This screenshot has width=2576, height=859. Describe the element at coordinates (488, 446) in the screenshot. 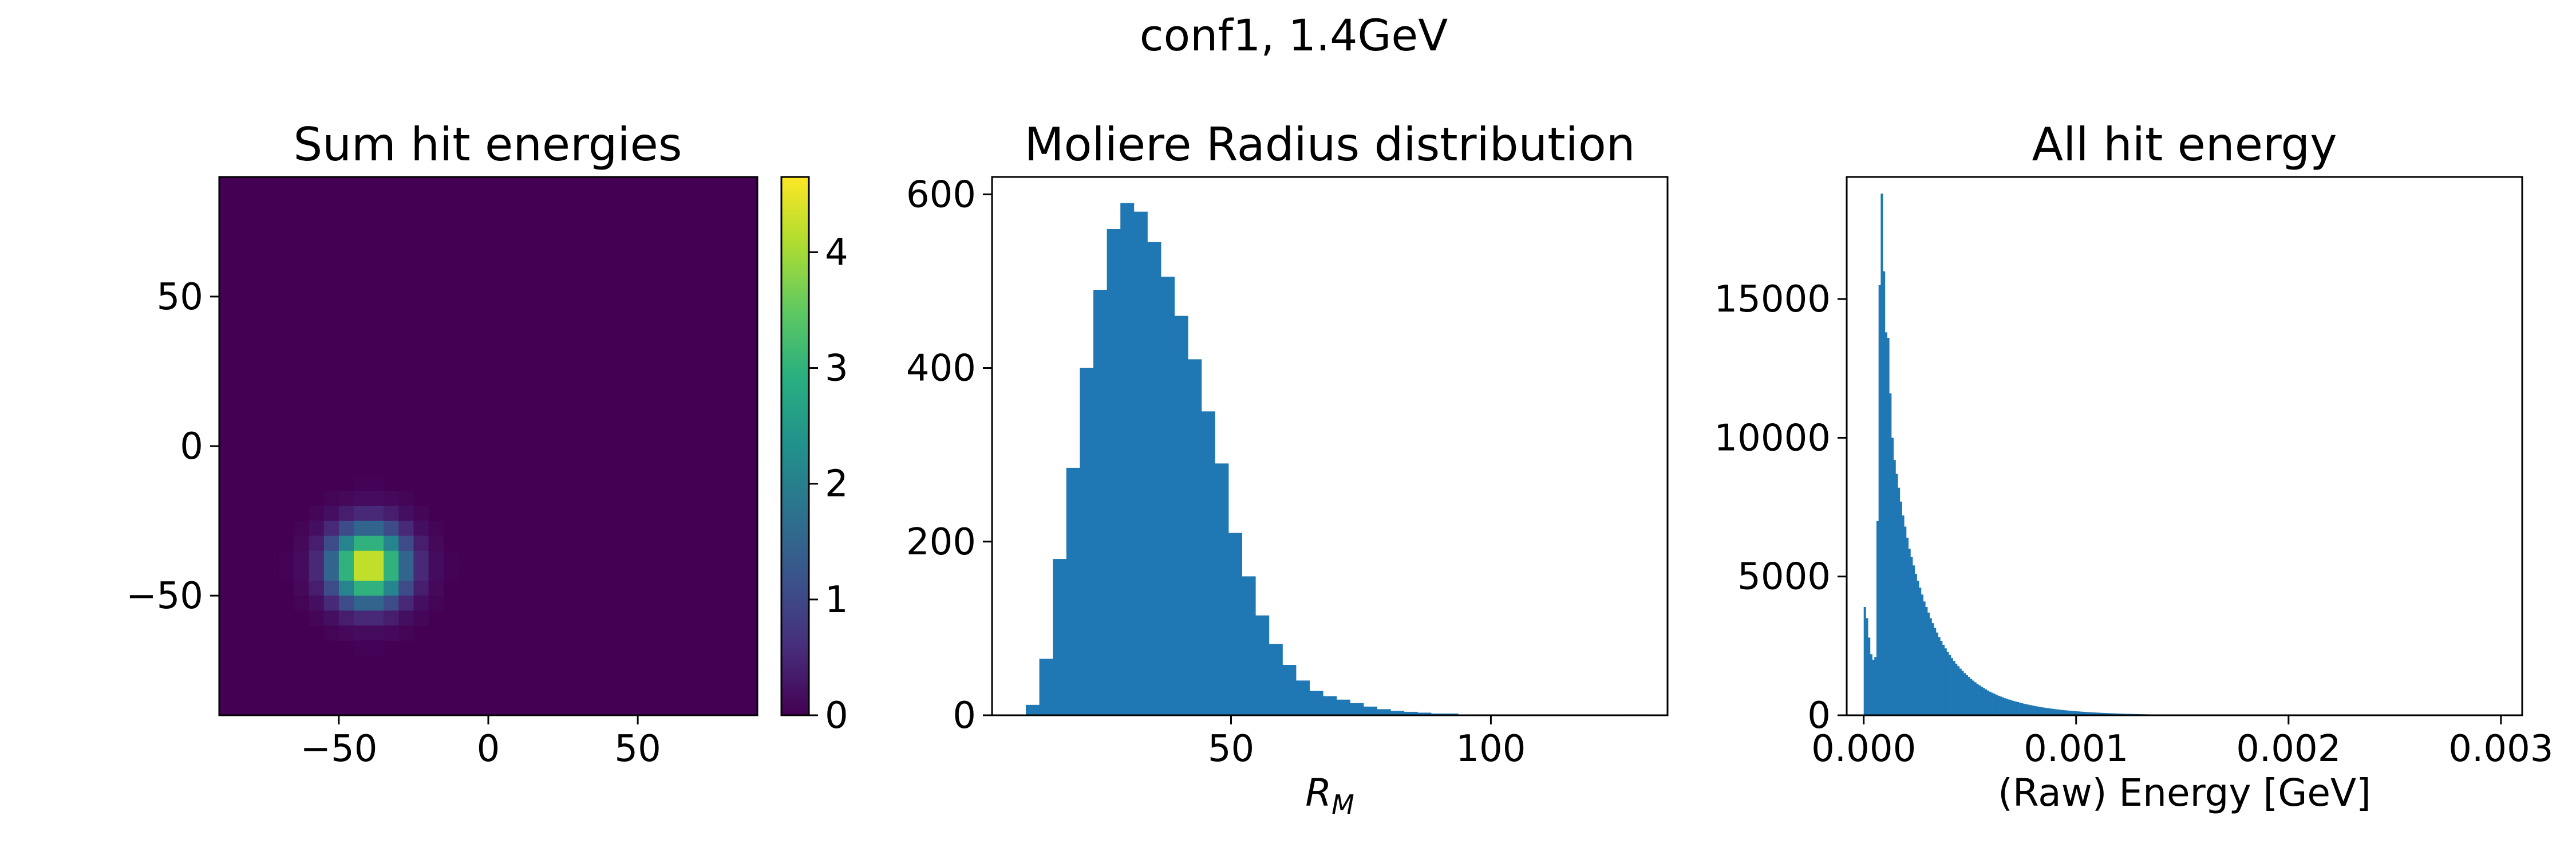

I see `heatmap-background` at that location.